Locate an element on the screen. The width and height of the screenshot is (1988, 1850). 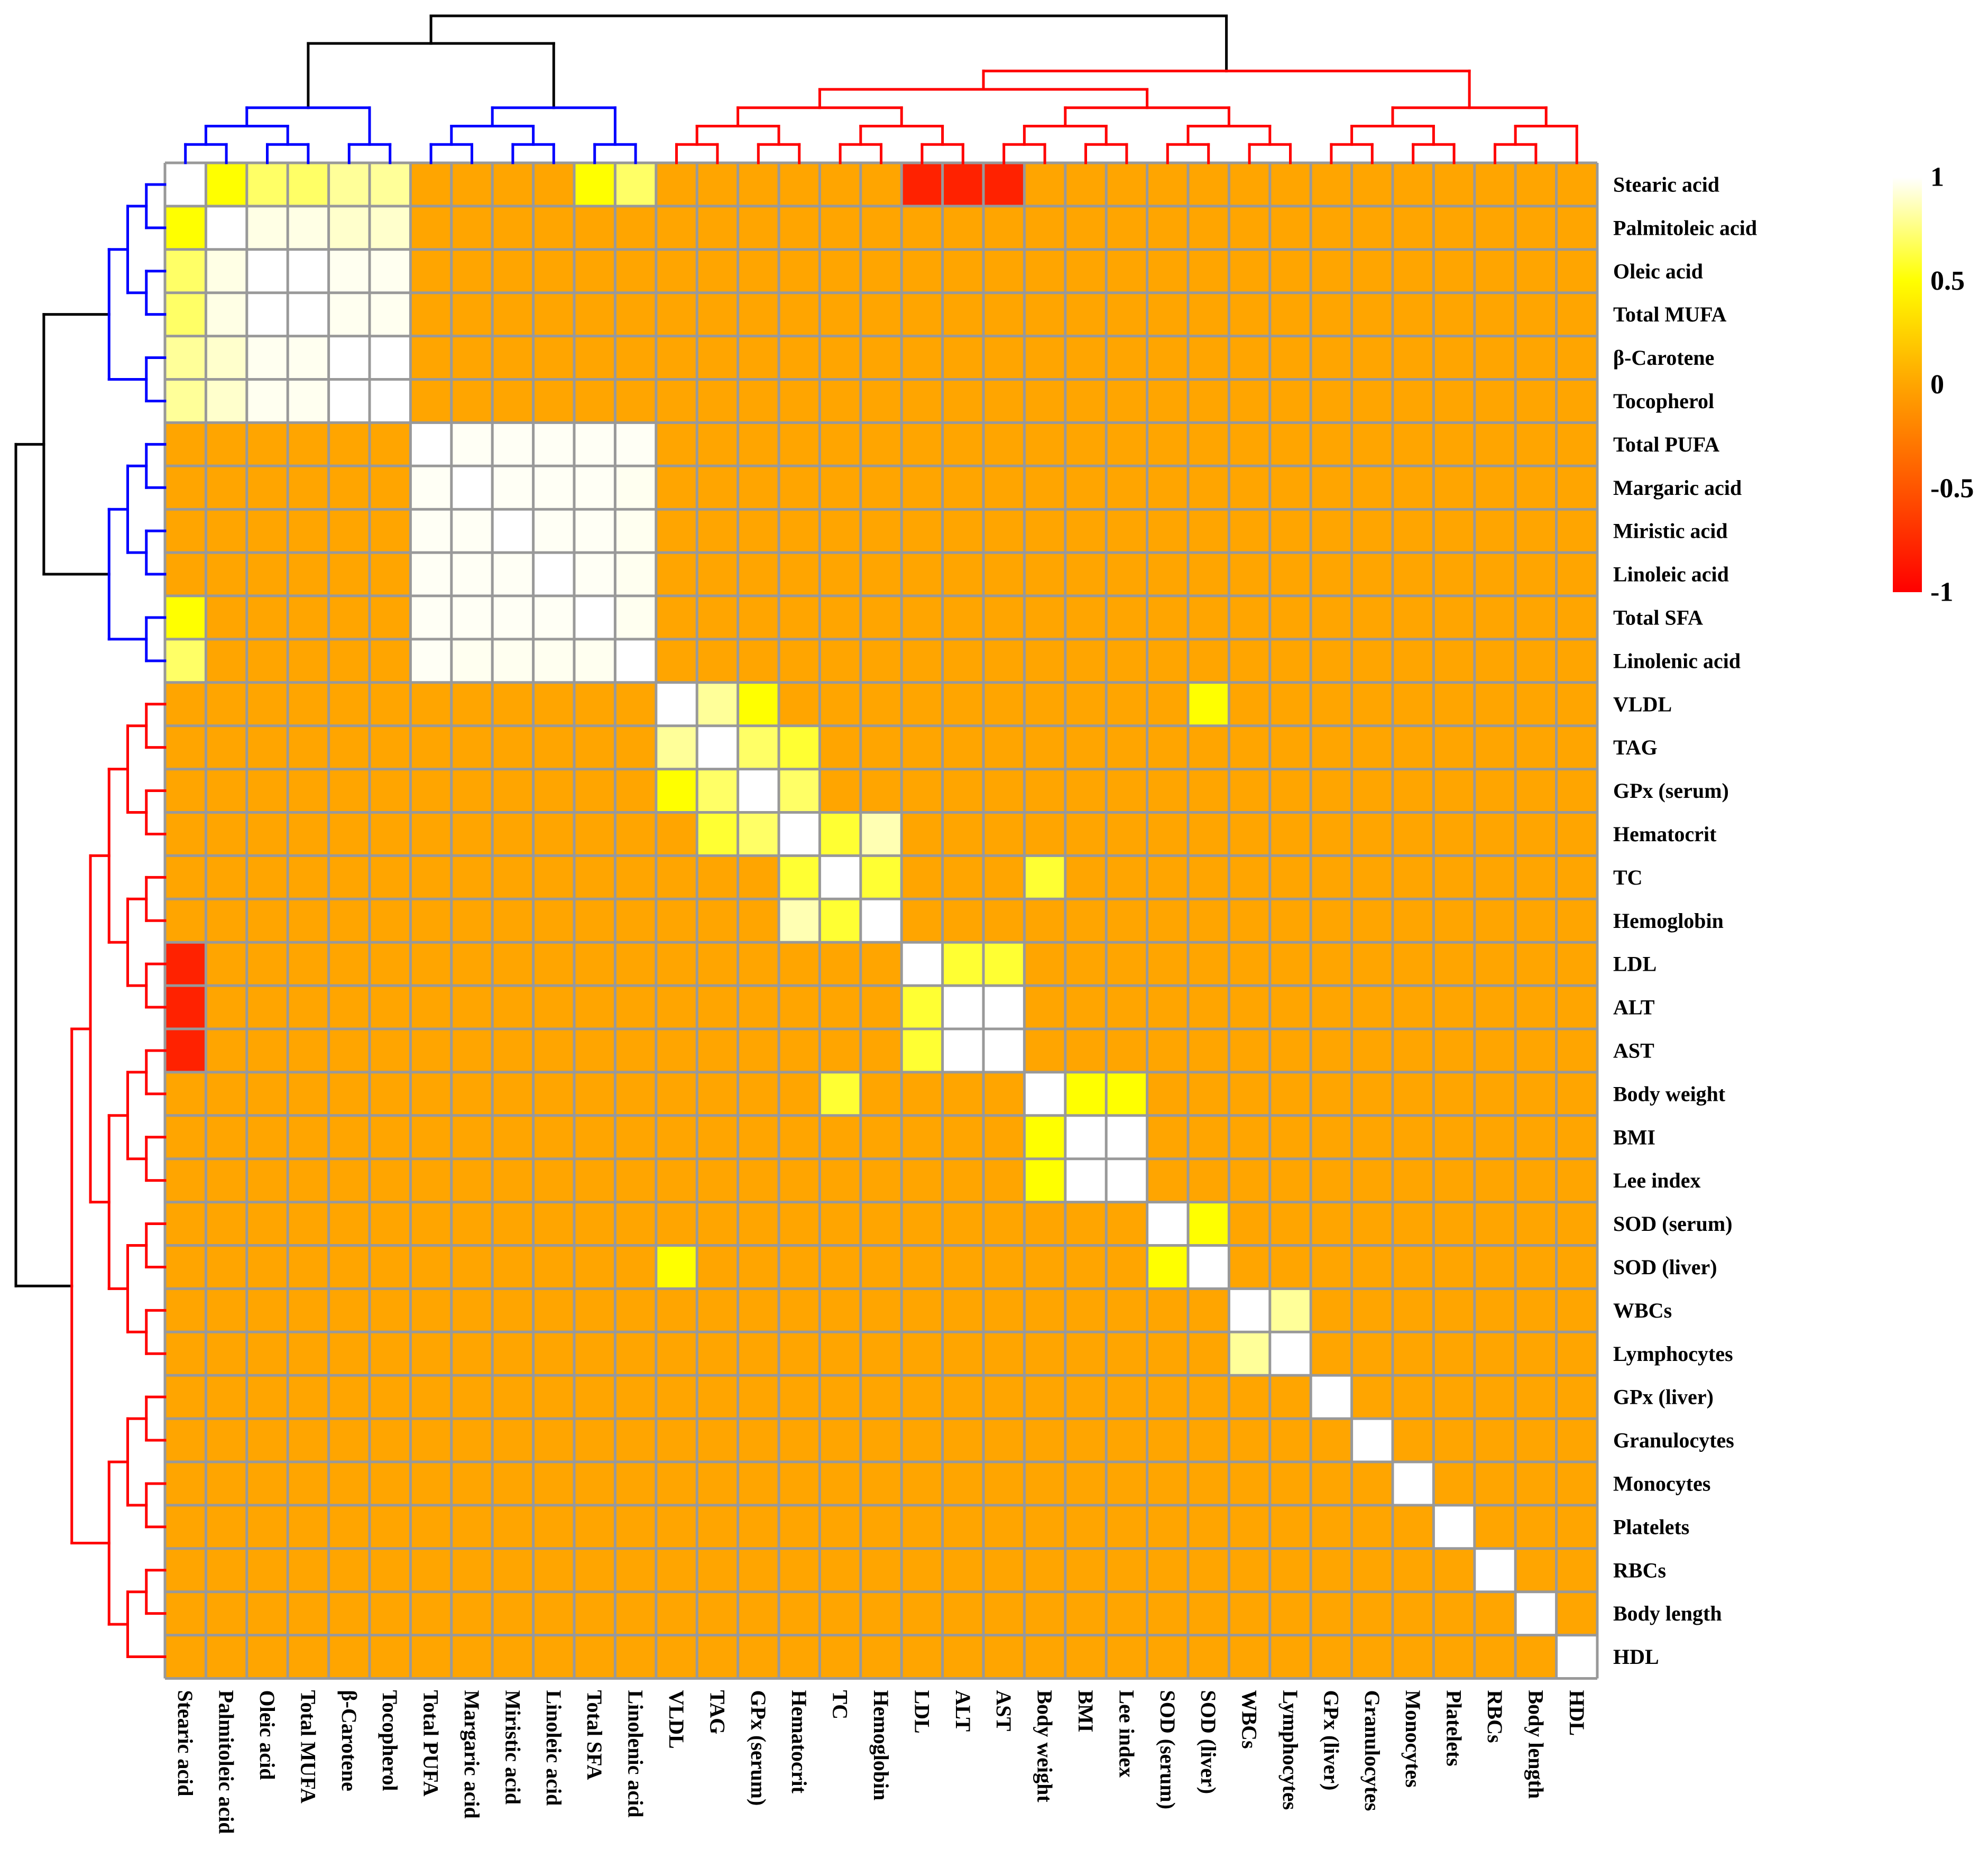
heatmap-cell-oleic-acid--lymphocytes is located at coordinates (1290, 271).